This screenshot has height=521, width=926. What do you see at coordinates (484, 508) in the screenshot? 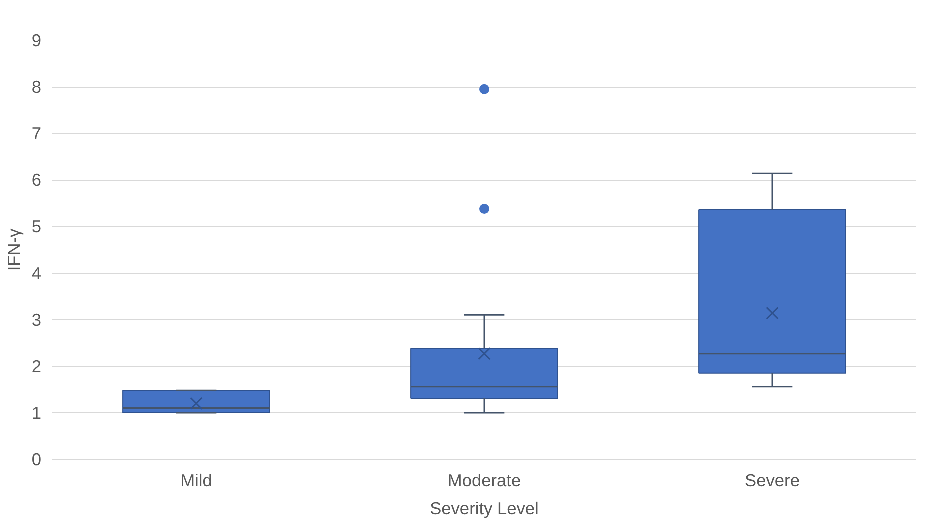
I see `x-axis-title: Severity Level` at bounding box center [484, 508].